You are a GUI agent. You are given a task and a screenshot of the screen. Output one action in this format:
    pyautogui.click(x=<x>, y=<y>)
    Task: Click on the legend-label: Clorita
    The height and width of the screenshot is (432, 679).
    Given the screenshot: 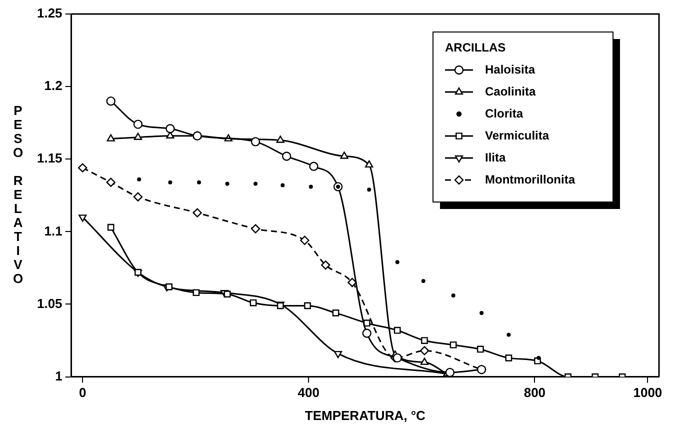 What is the action you would take?
    pyautogui.click(x=504, y=113)
    